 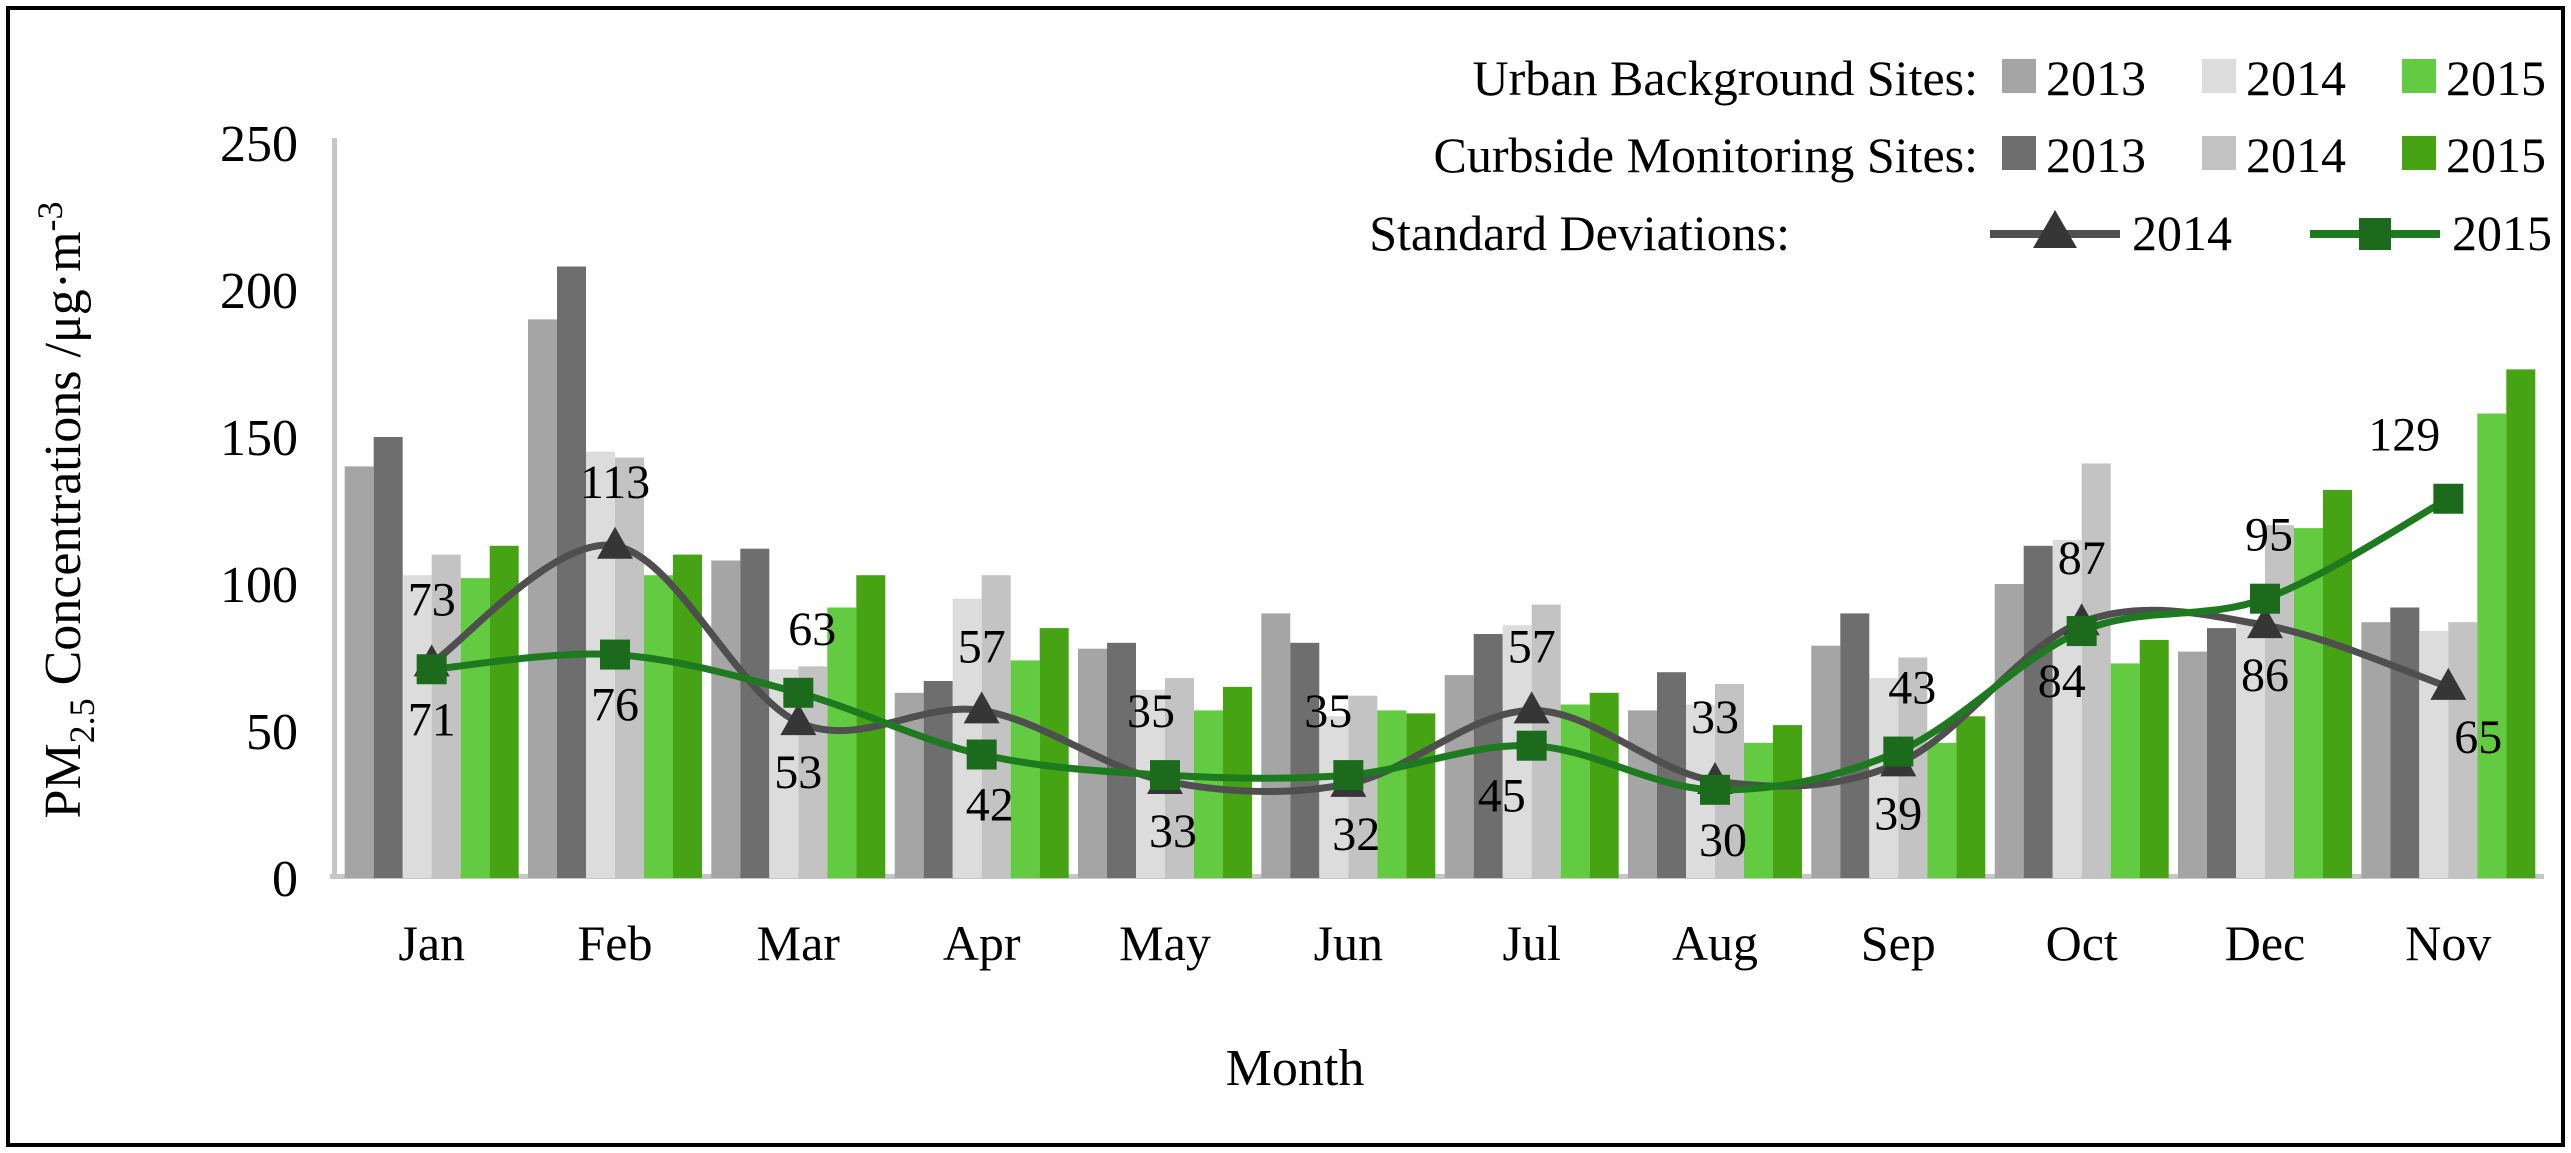 I want to click on bar-dec-curbside-2015, so click(x=2337, y=683).